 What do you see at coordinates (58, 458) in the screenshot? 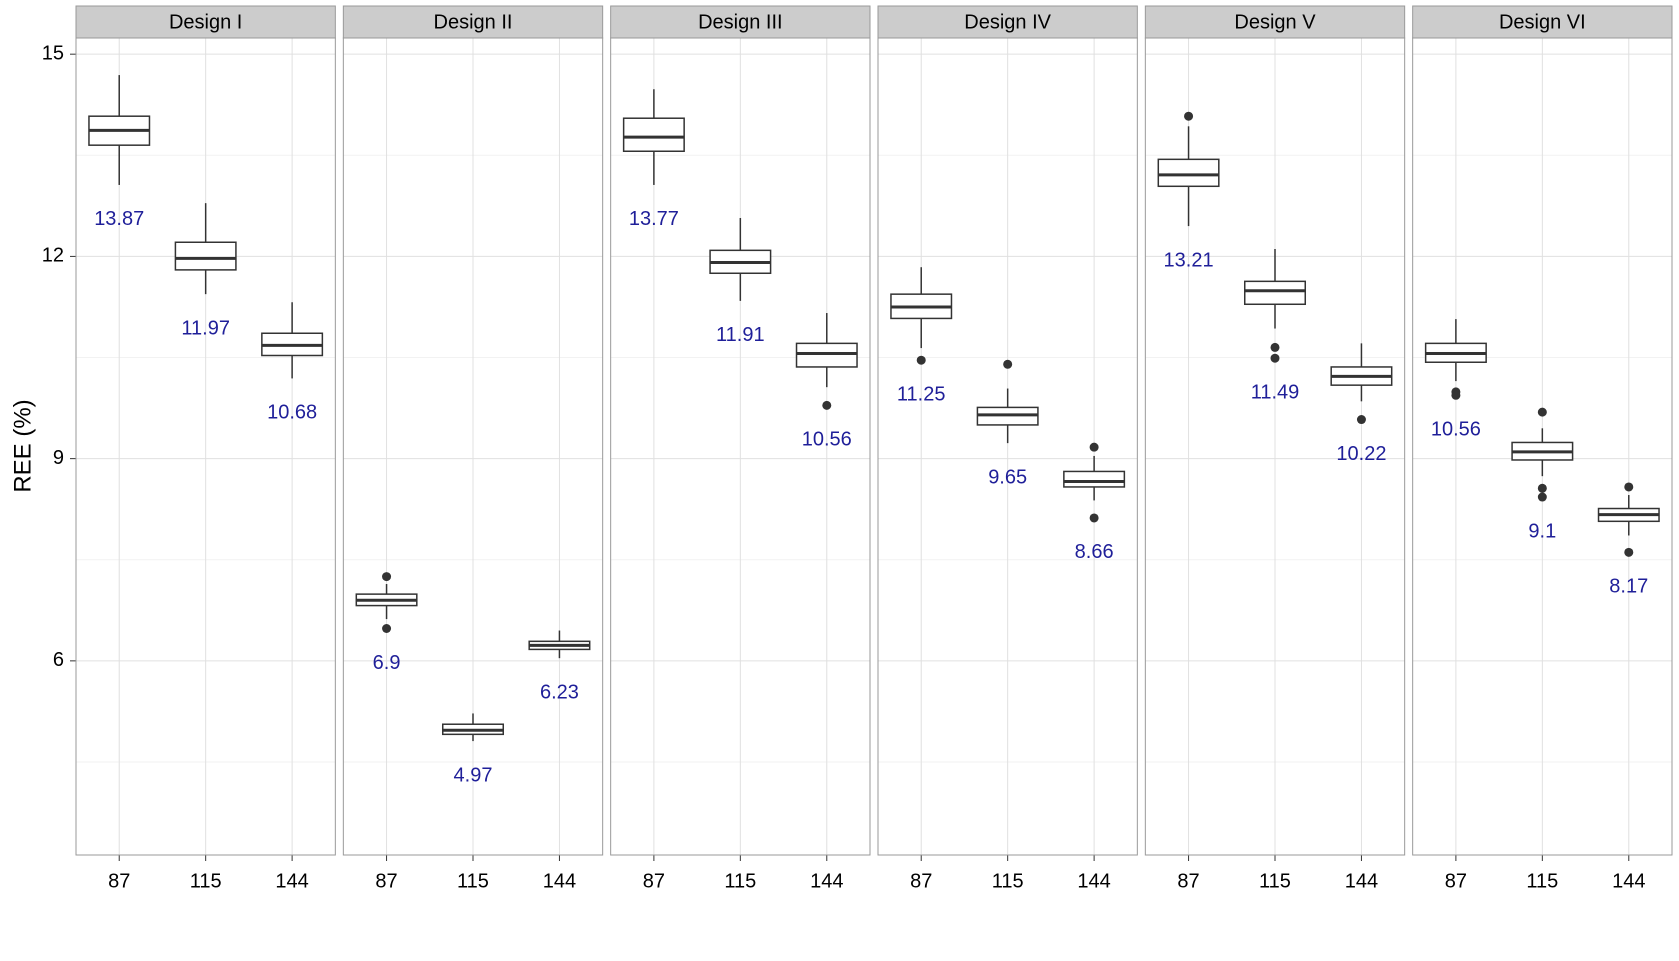
I see `y-tick-label: 9` at bounding box center [58, 458].